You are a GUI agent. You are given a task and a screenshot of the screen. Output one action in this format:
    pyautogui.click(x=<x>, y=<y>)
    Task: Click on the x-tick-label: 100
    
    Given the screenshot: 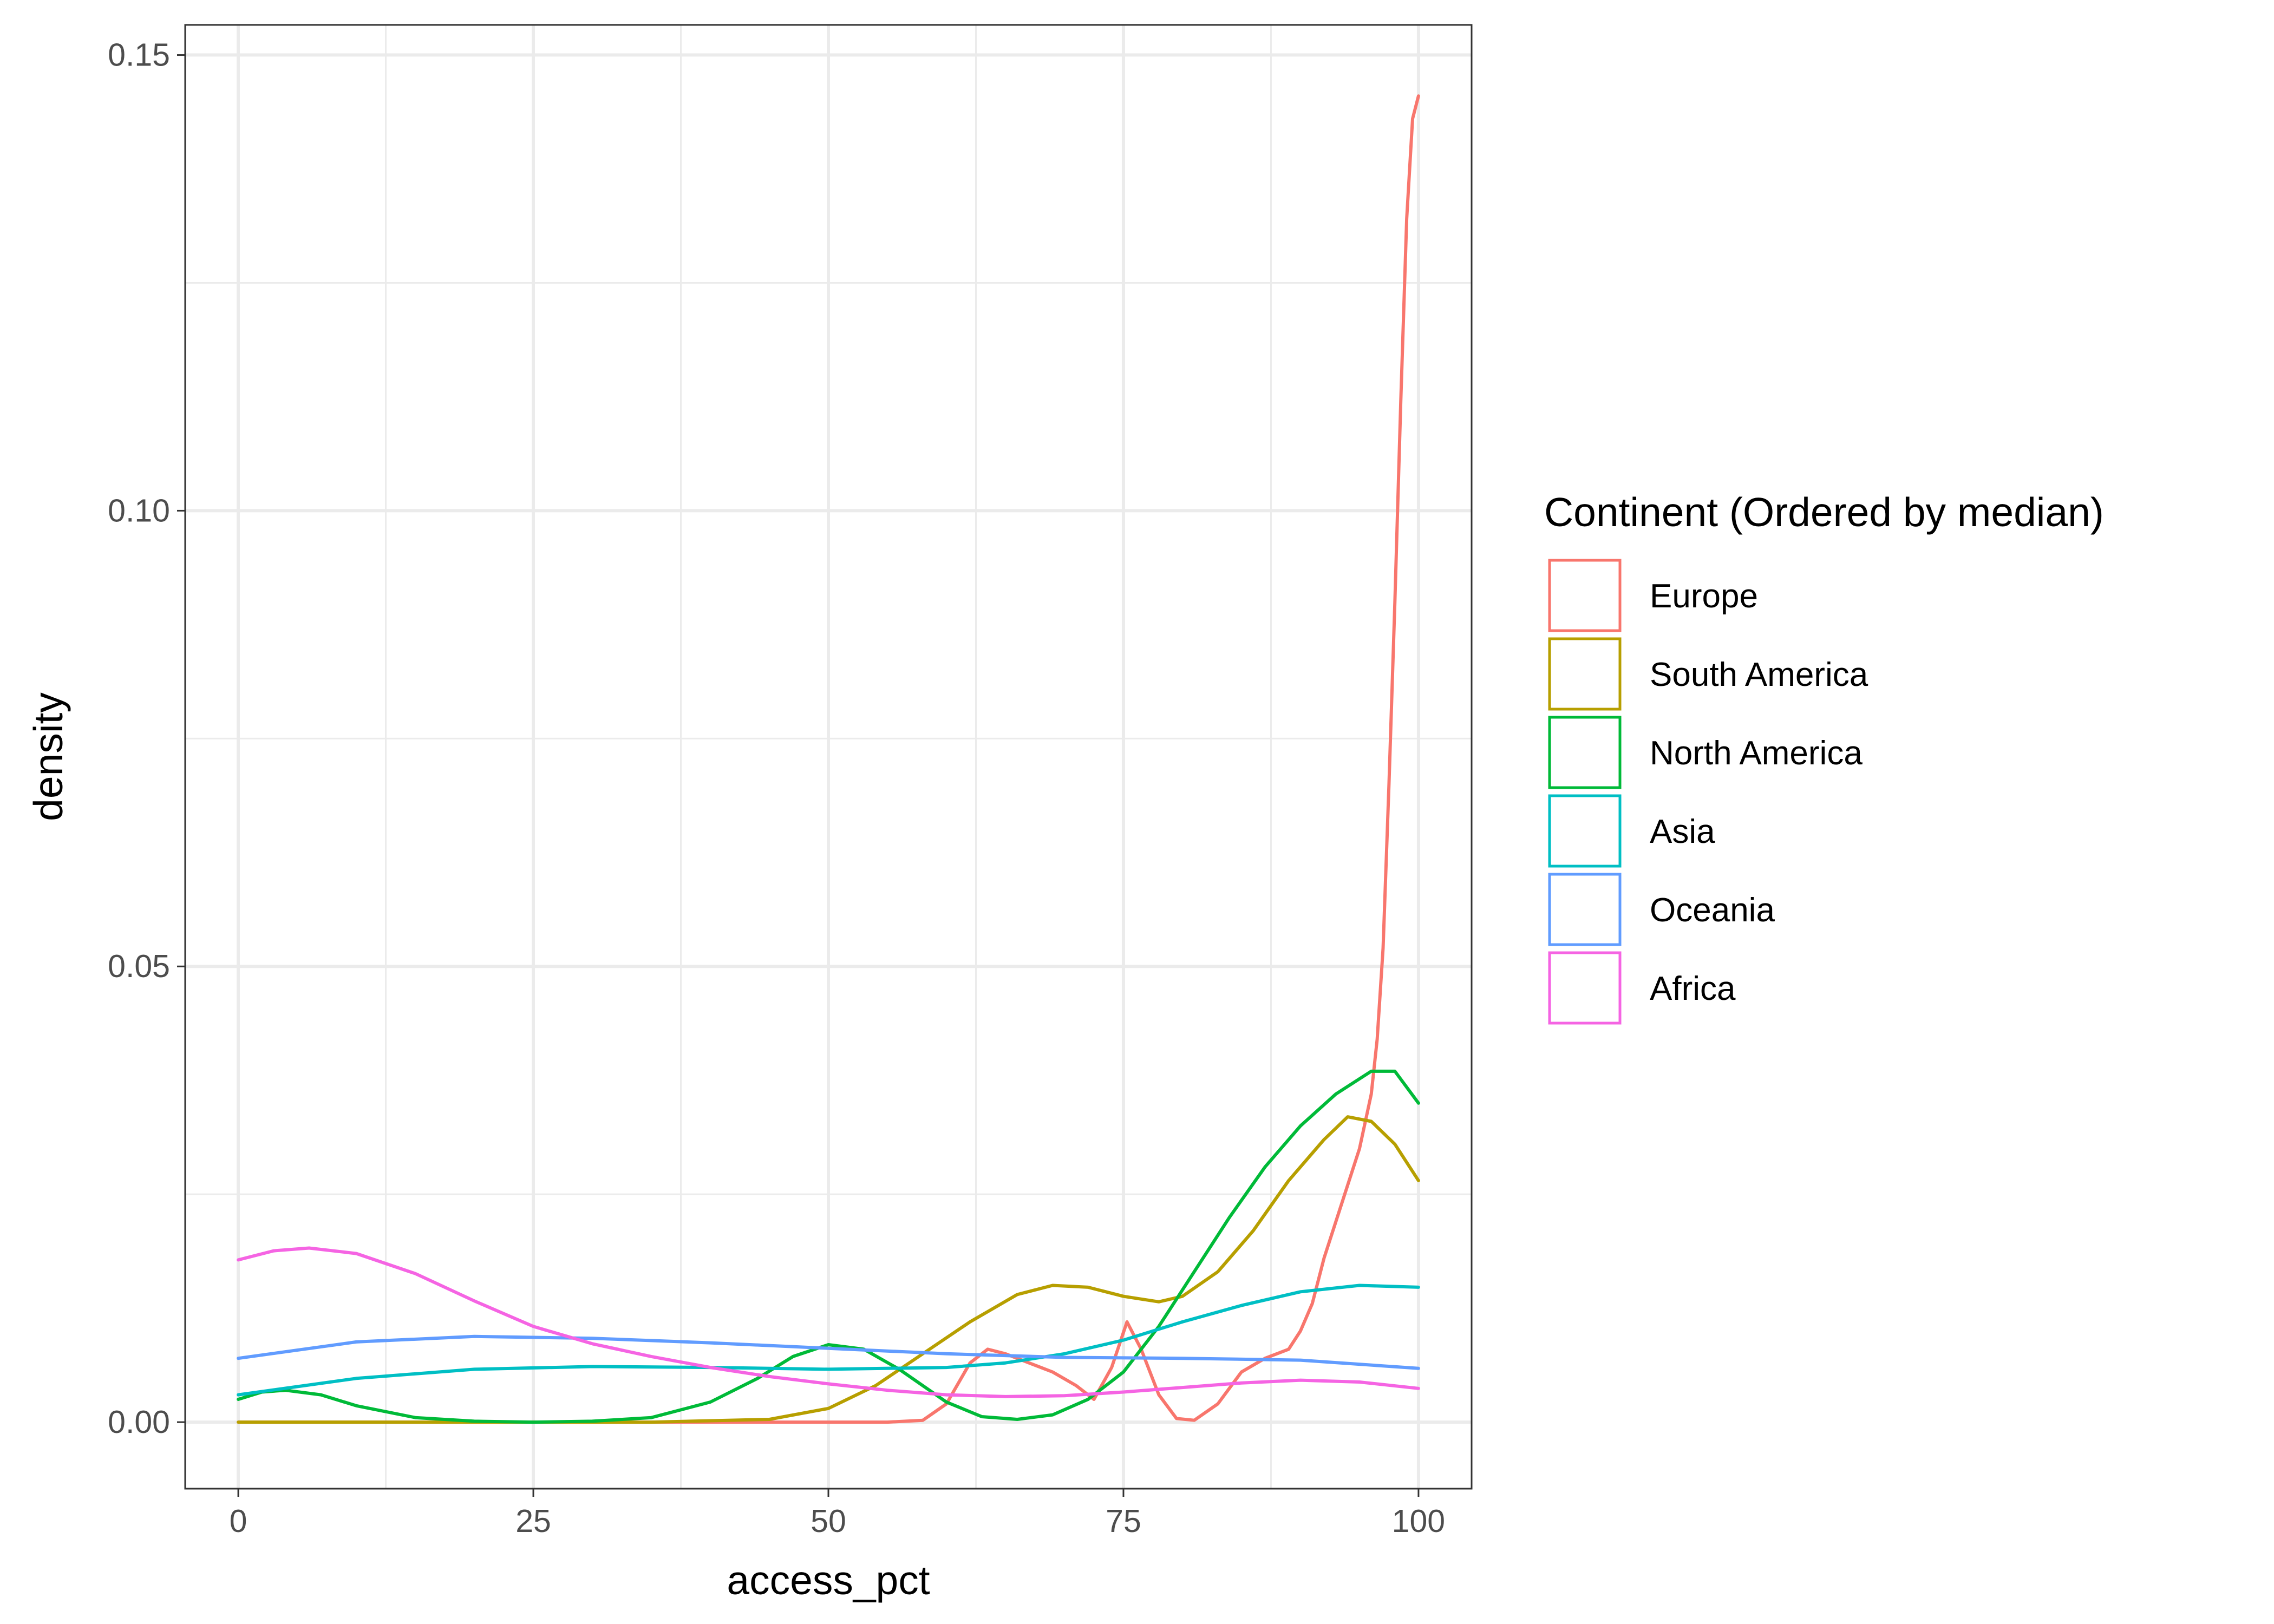 What is the action you would take?
    pyautogui.click(x=1419, y=1521)
    